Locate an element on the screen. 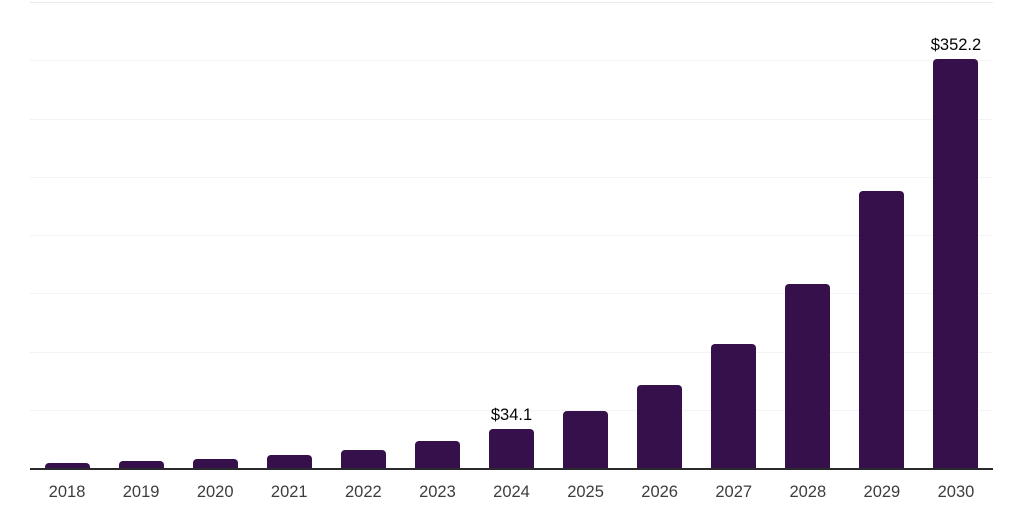 The image size is (1024, 512). bar-2025 is located at coordinates (586, 440).